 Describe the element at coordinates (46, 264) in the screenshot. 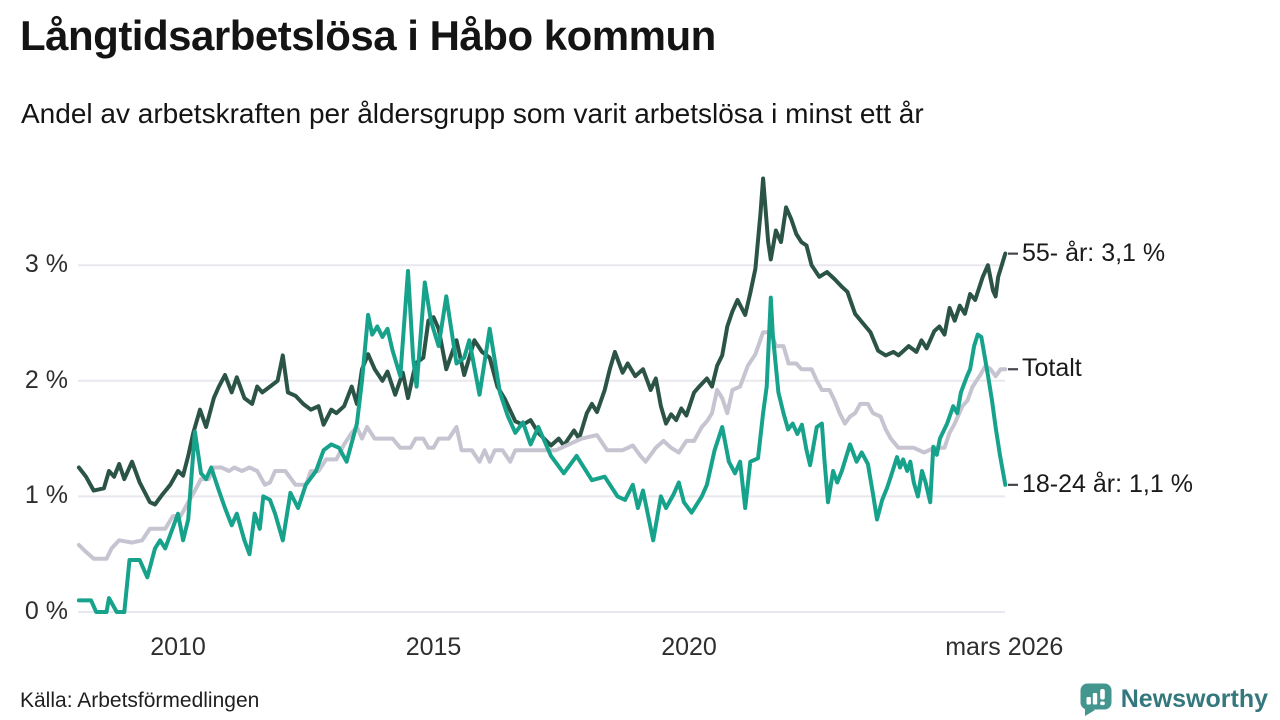

I see `y-tick-label-3: 3 %` at that location.